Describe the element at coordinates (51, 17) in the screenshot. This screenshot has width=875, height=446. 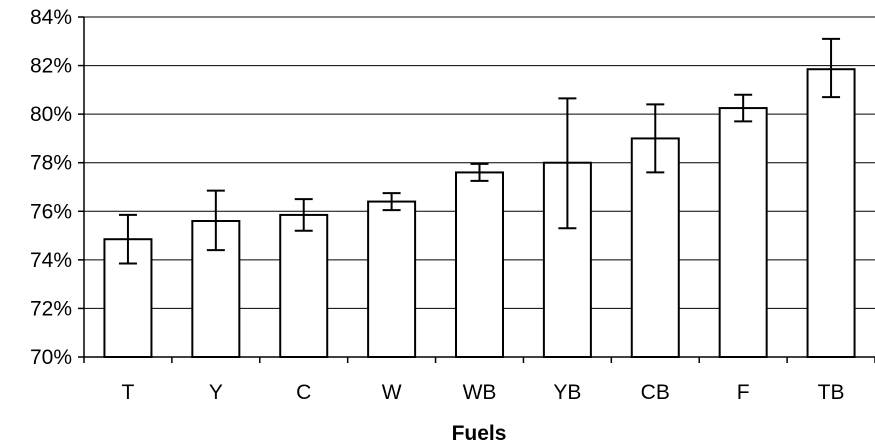
I see `y-tick-label: 84%` at that location.